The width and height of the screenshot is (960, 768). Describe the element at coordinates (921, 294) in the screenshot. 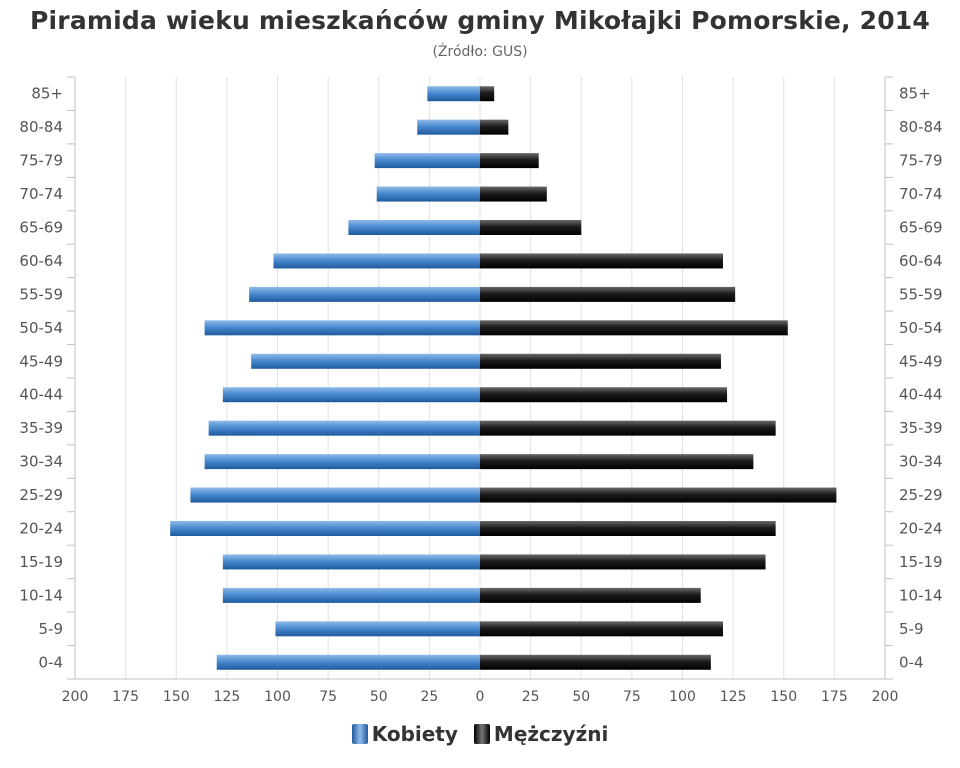

I see `category-label-right: 55-59` at that location.